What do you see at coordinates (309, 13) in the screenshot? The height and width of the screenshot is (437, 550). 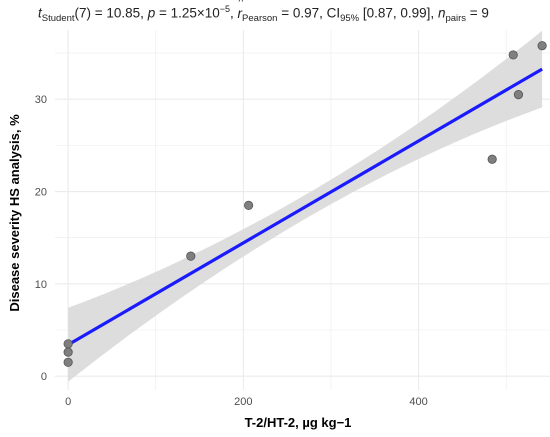 I see `r-value: = 0.97, CI` at bounding box center [309, 13].